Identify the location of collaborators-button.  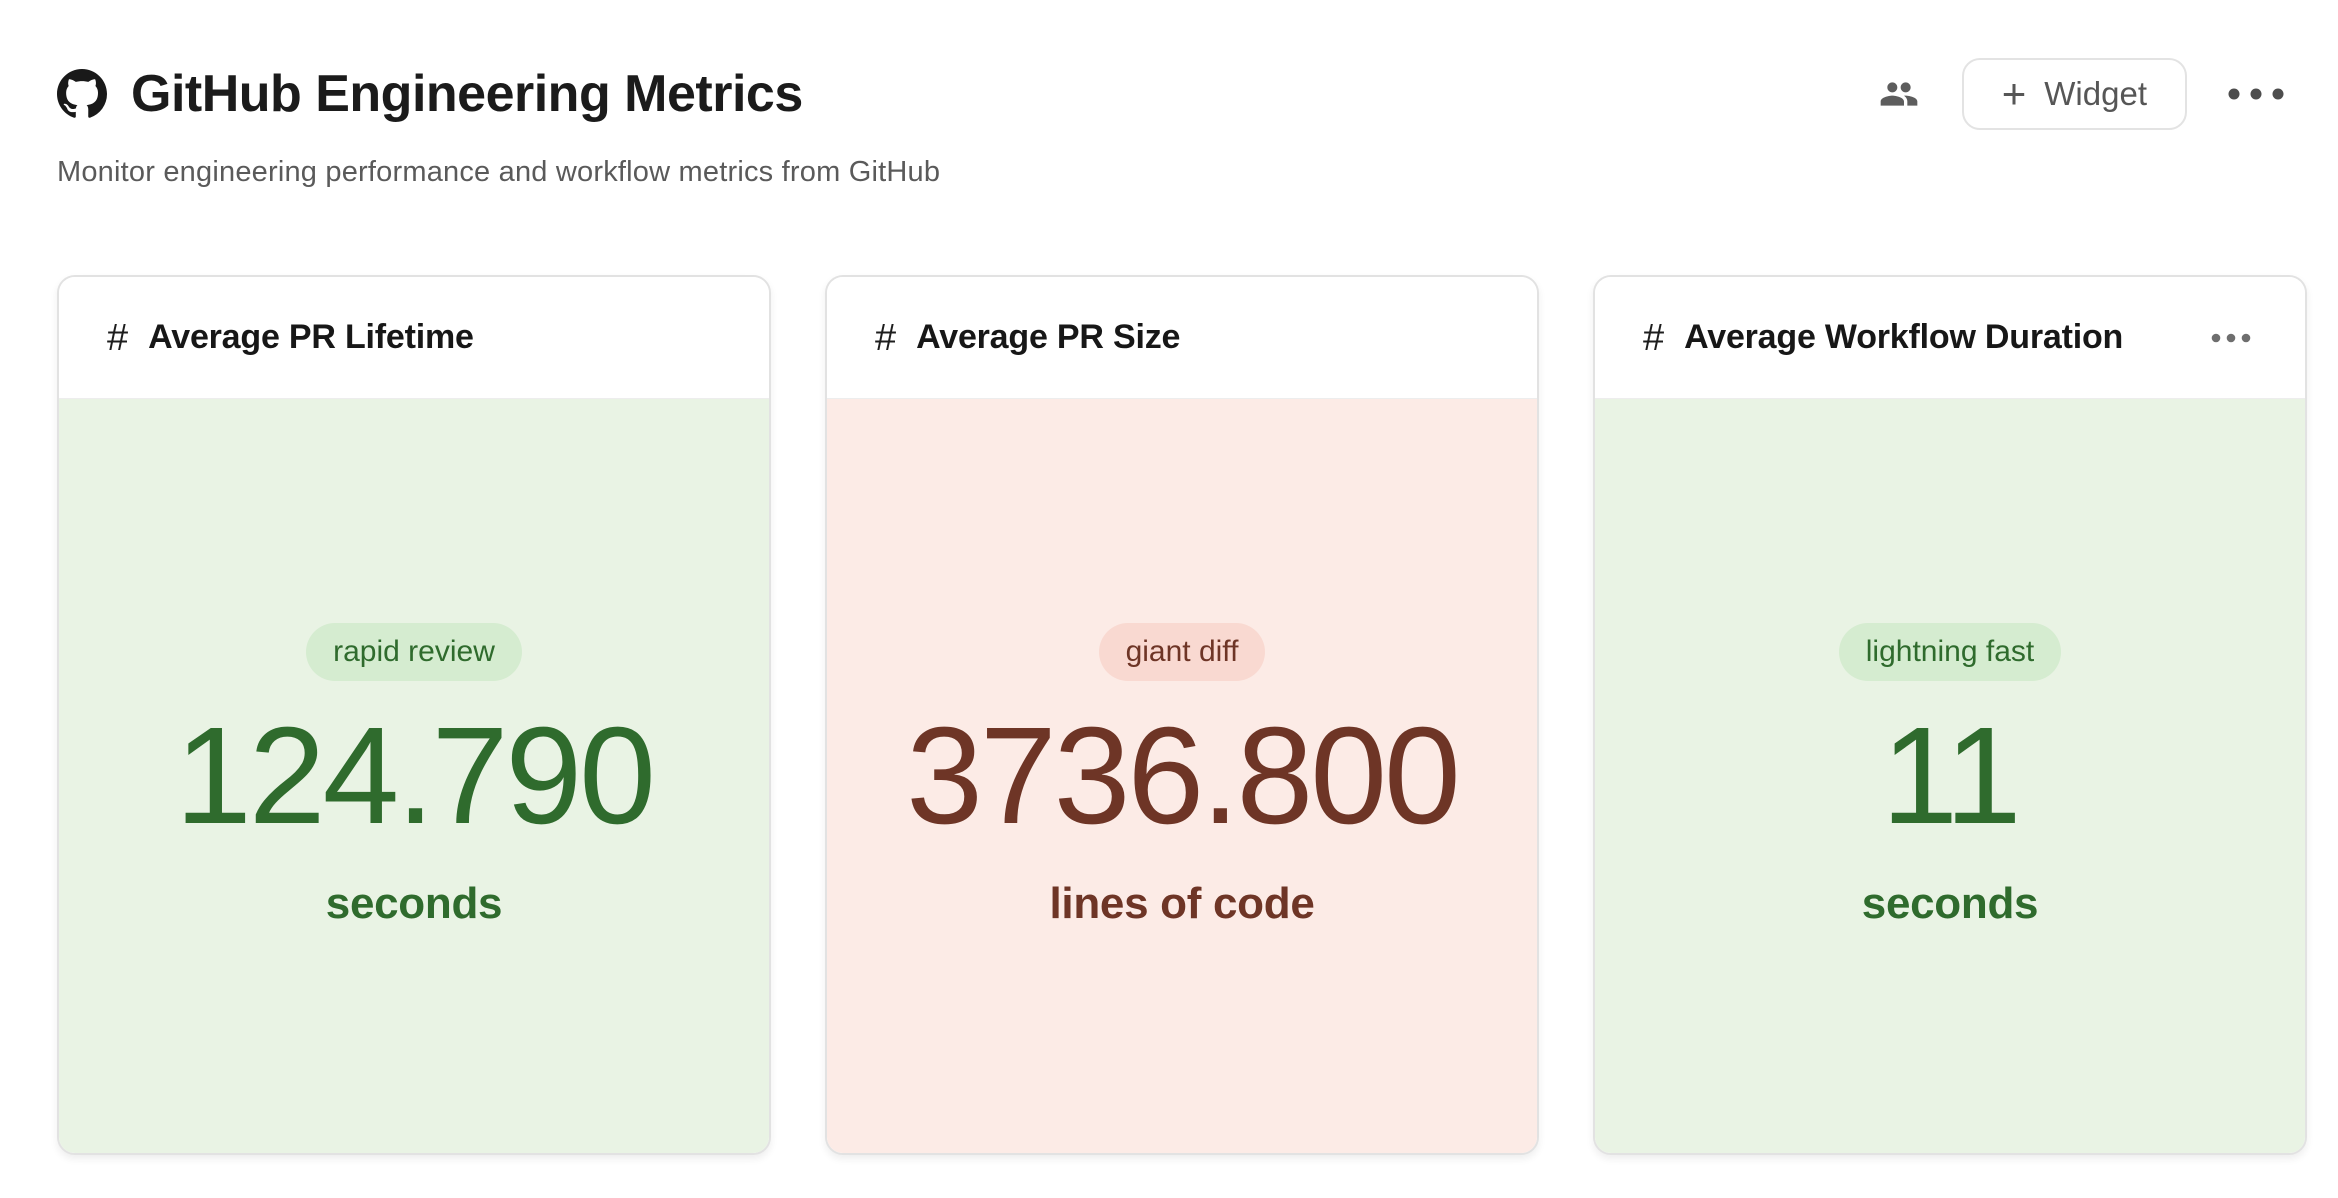
(1899, 94).